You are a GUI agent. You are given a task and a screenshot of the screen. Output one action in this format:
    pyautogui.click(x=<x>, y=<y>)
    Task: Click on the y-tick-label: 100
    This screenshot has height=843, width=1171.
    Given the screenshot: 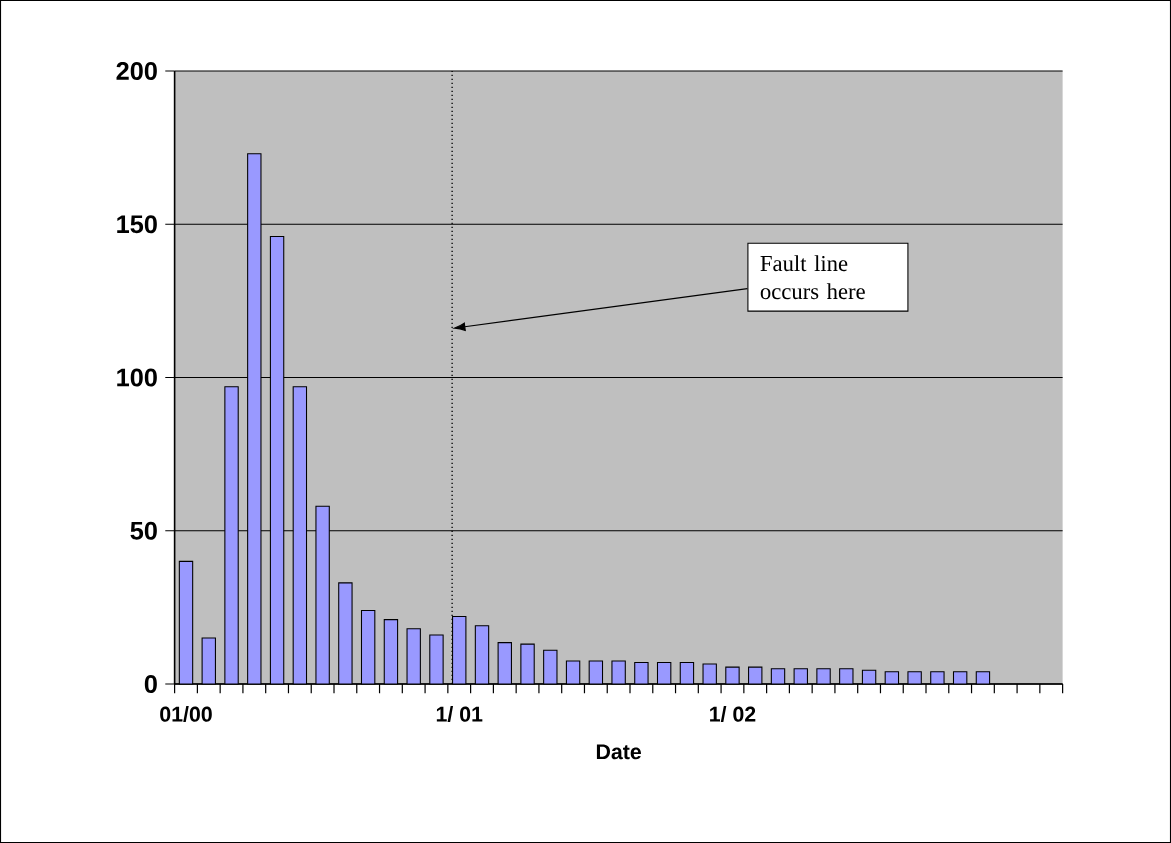 What is the action you would take?
    pyautogui.click(x=137, y=377)
    